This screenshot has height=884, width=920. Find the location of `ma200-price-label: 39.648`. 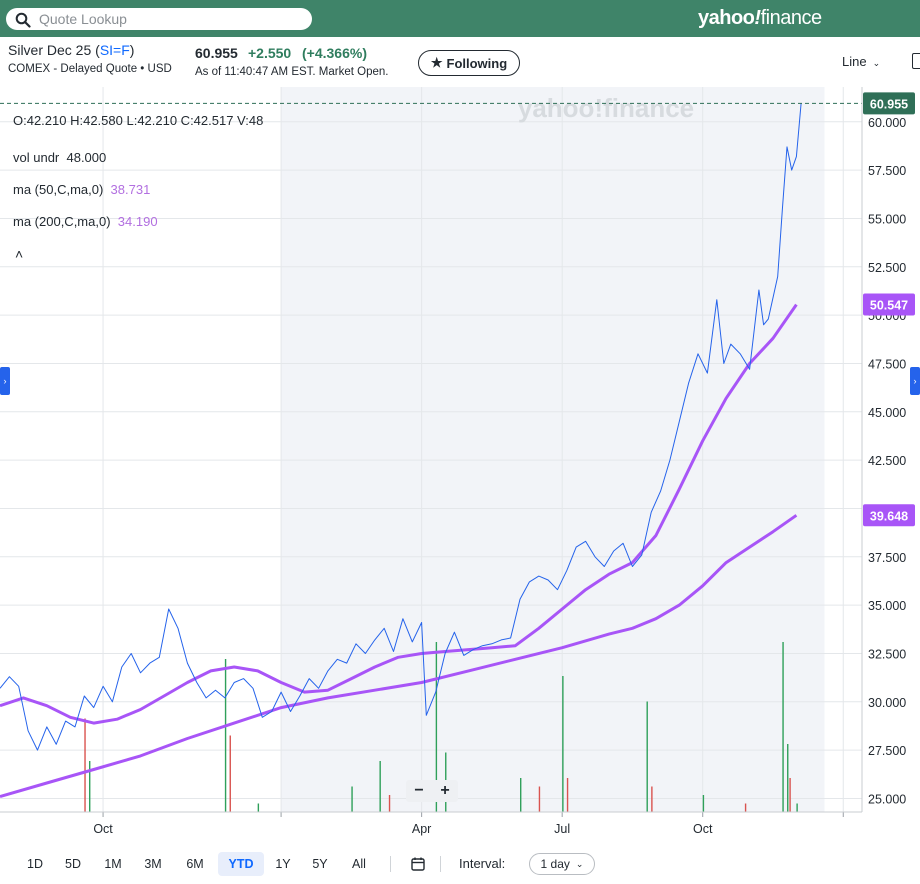

ma200-price-label: 39.648 is located at coordinates (889, 516).